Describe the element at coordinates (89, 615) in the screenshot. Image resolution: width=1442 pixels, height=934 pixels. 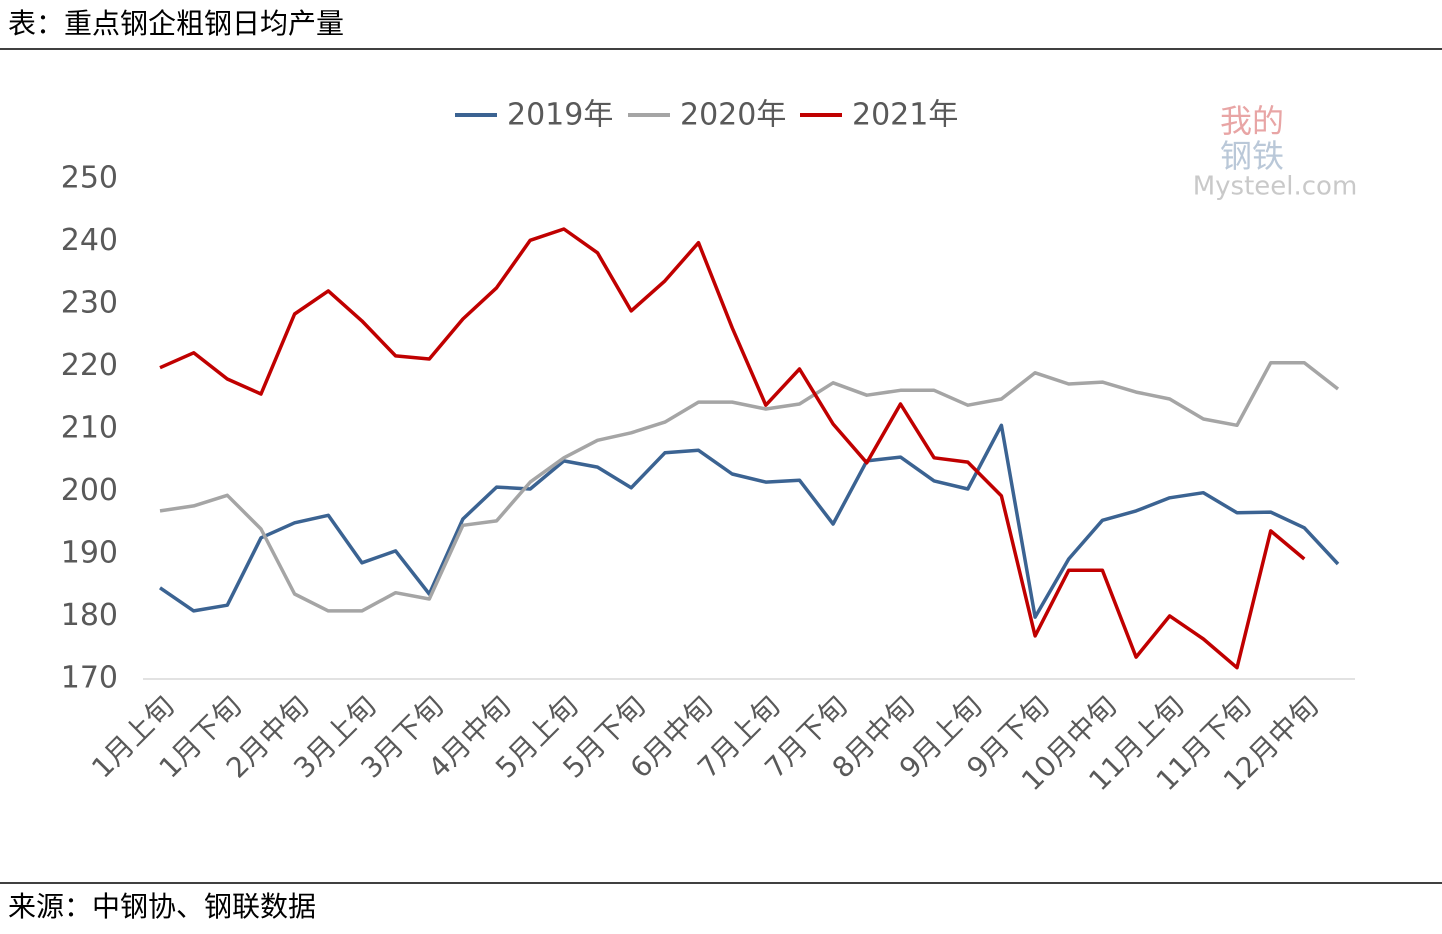
I see `y-tick-label: 180` at that location.